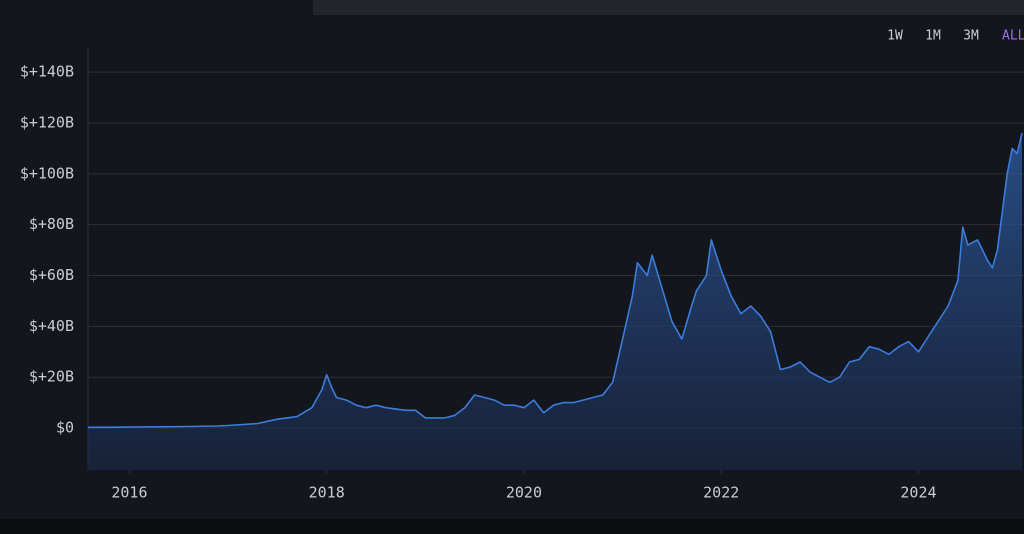 Image resolution: width=1024 pixels, height=534 pixels. Describe the element at coordinates (51, 224) in the screenshot. I see `y-tick-label: $+80B` at that location.